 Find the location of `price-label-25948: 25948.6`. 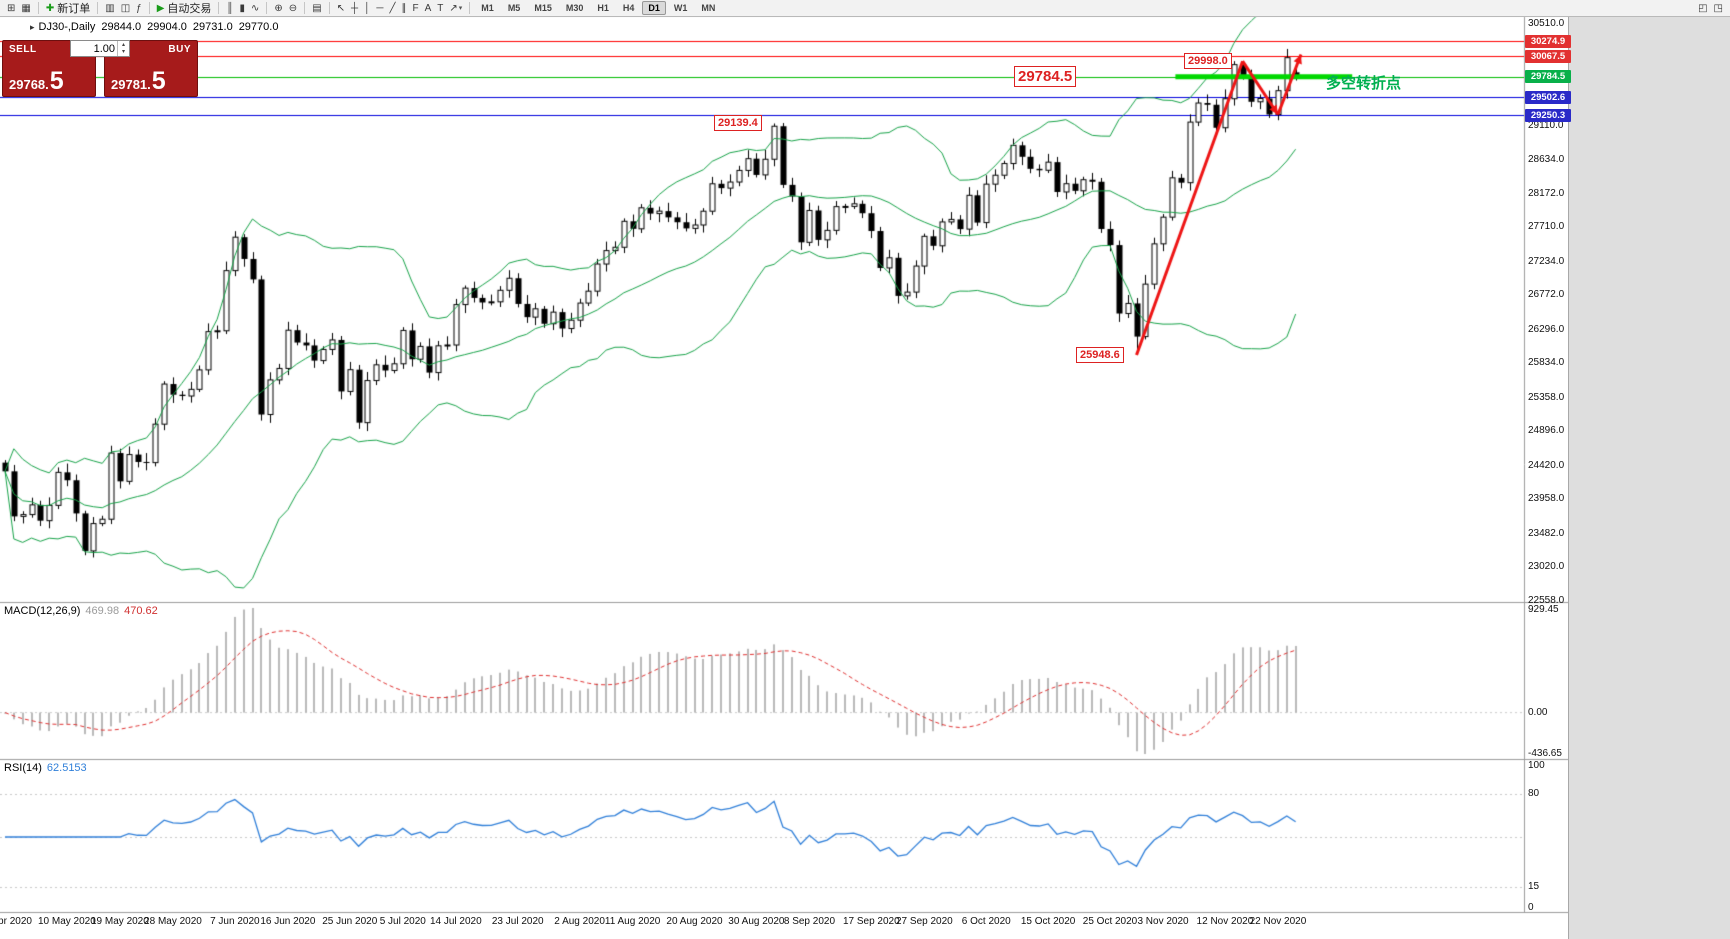

price-label-25948: 25948.6 is located at coordinates (1100, 354).